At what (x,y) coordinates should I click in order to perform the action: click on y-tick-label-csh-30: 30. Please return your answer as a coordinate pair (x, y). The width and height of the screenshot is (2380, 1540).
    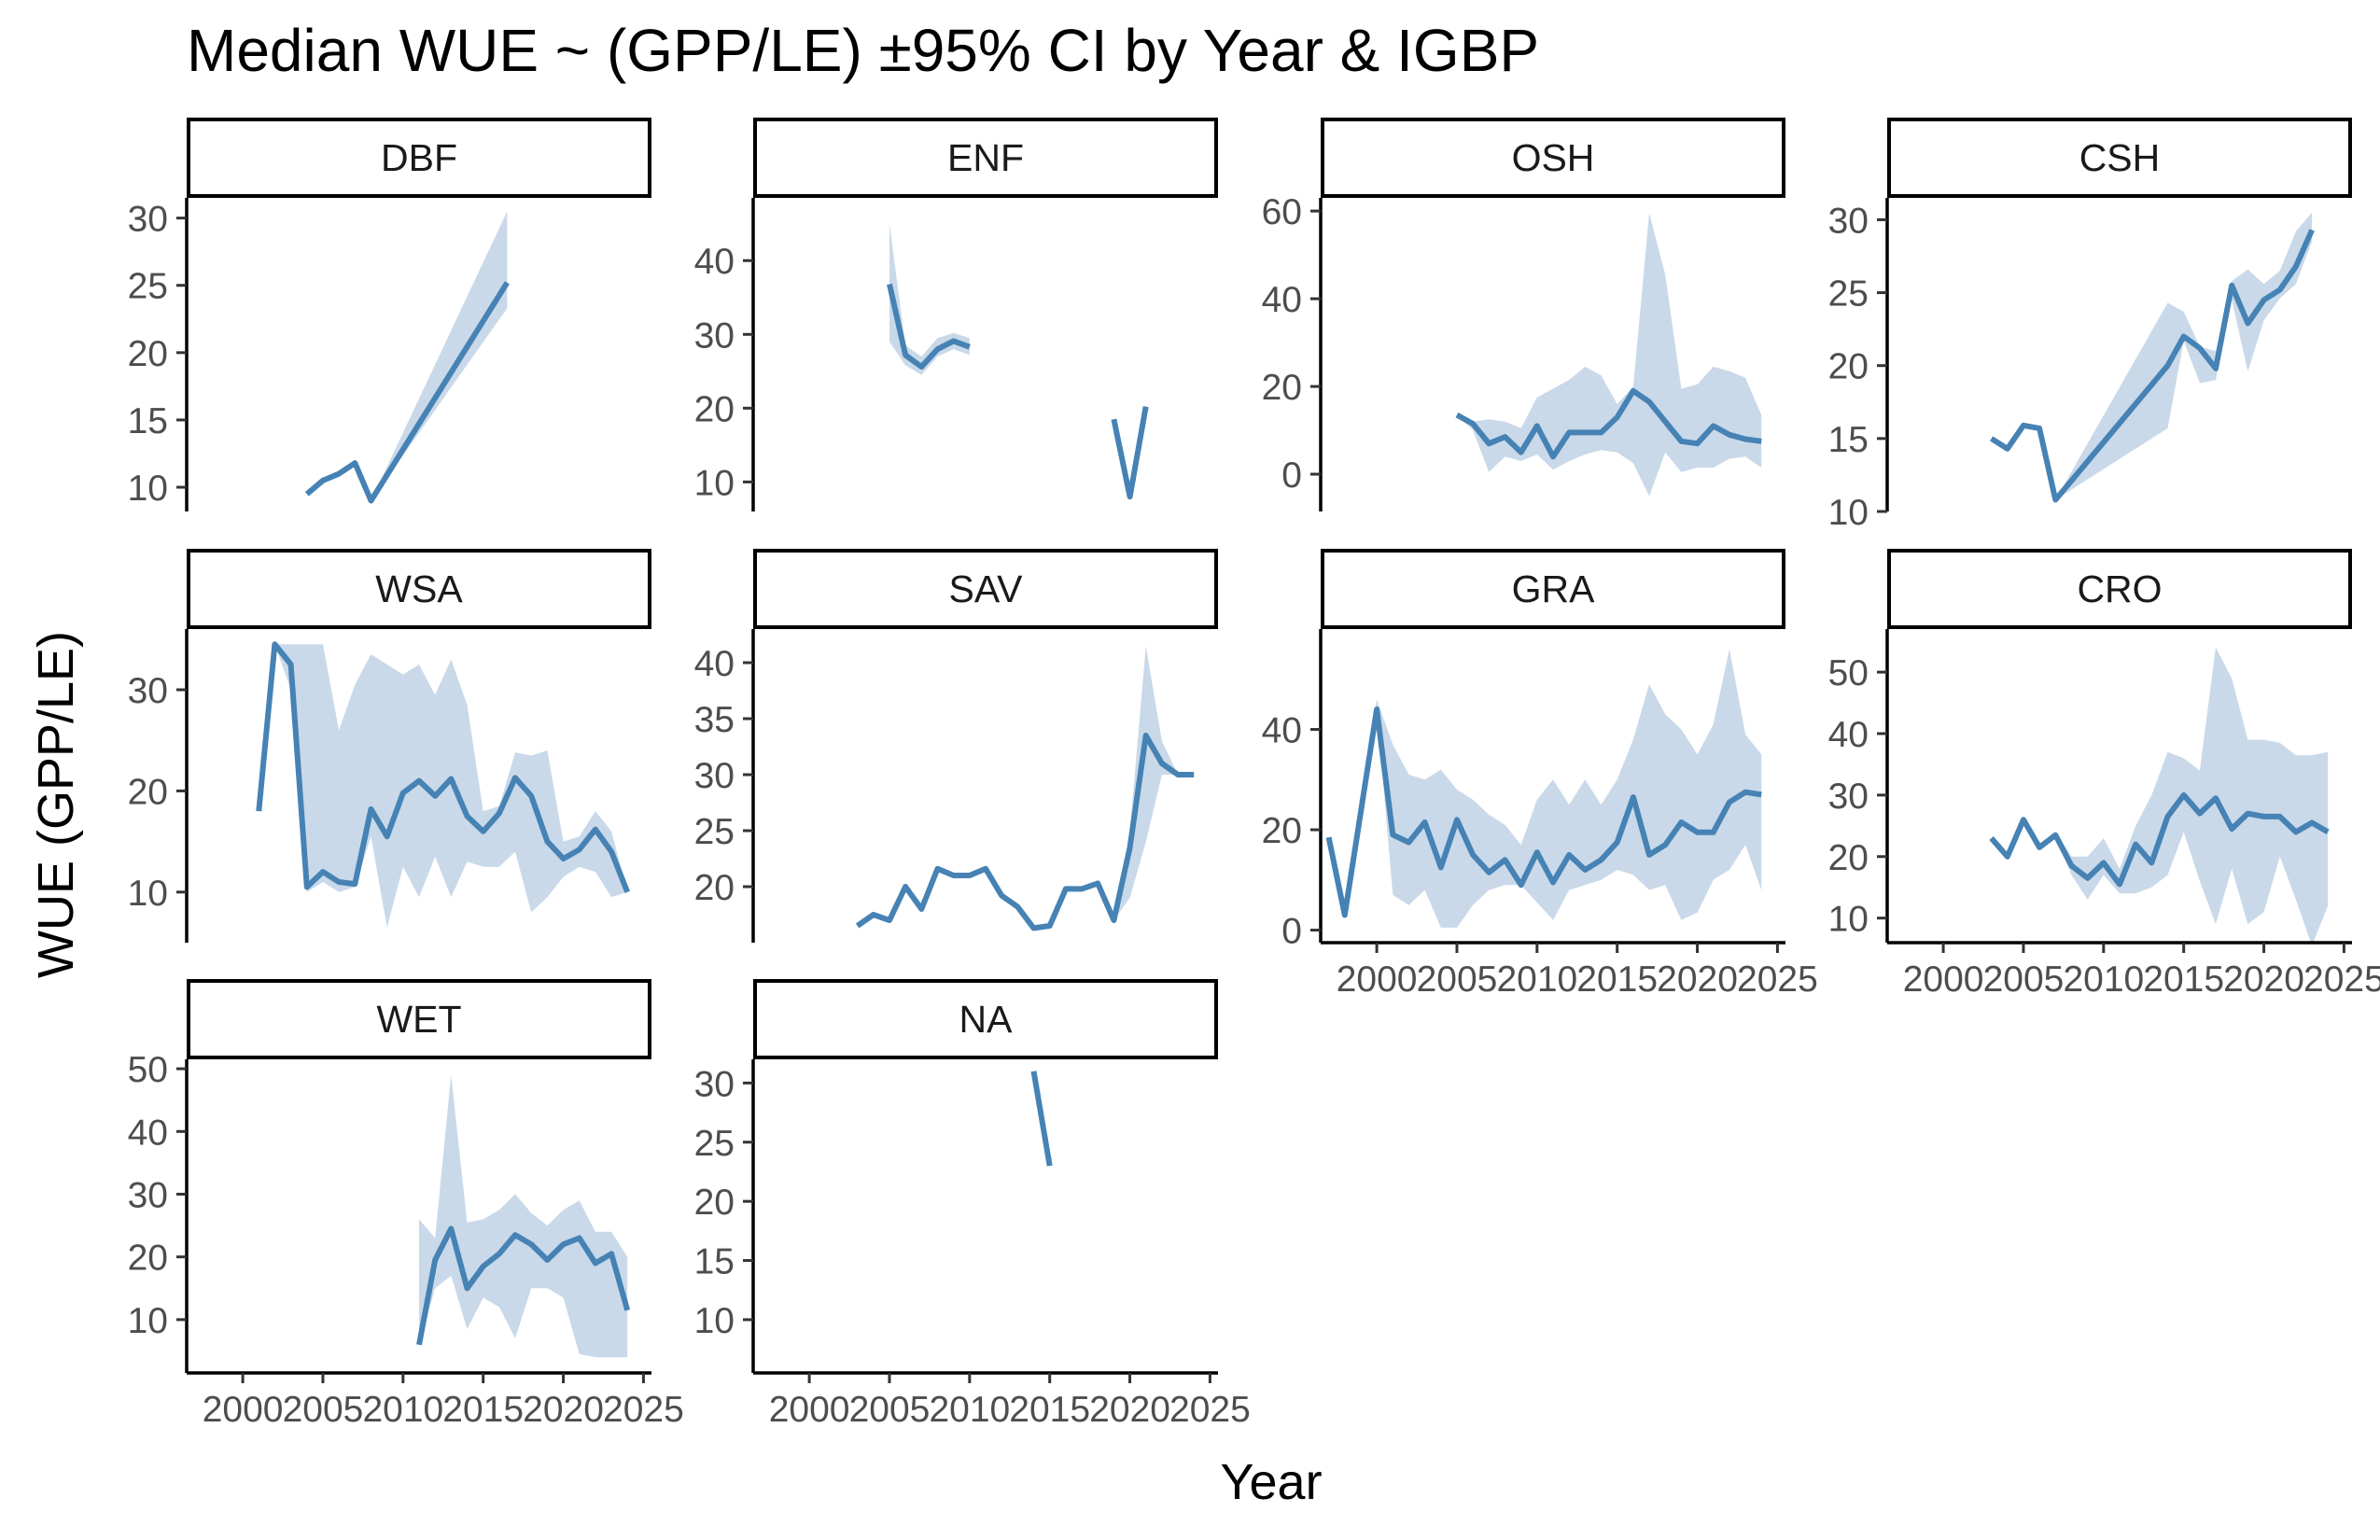
    Looking at the image, I should click on (1848, 221).